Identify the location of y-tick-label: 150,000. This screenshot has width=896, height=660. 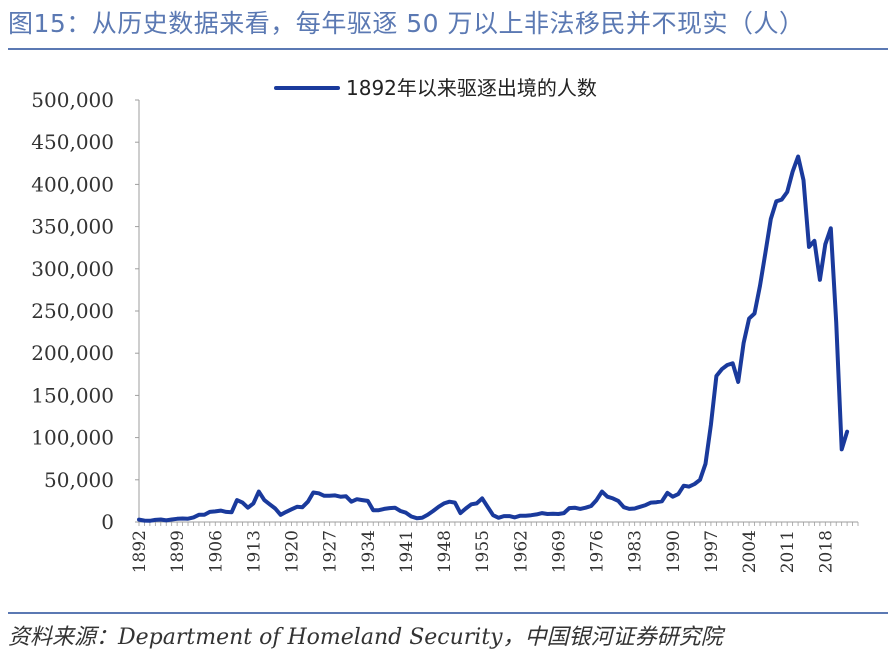
(72, 395).